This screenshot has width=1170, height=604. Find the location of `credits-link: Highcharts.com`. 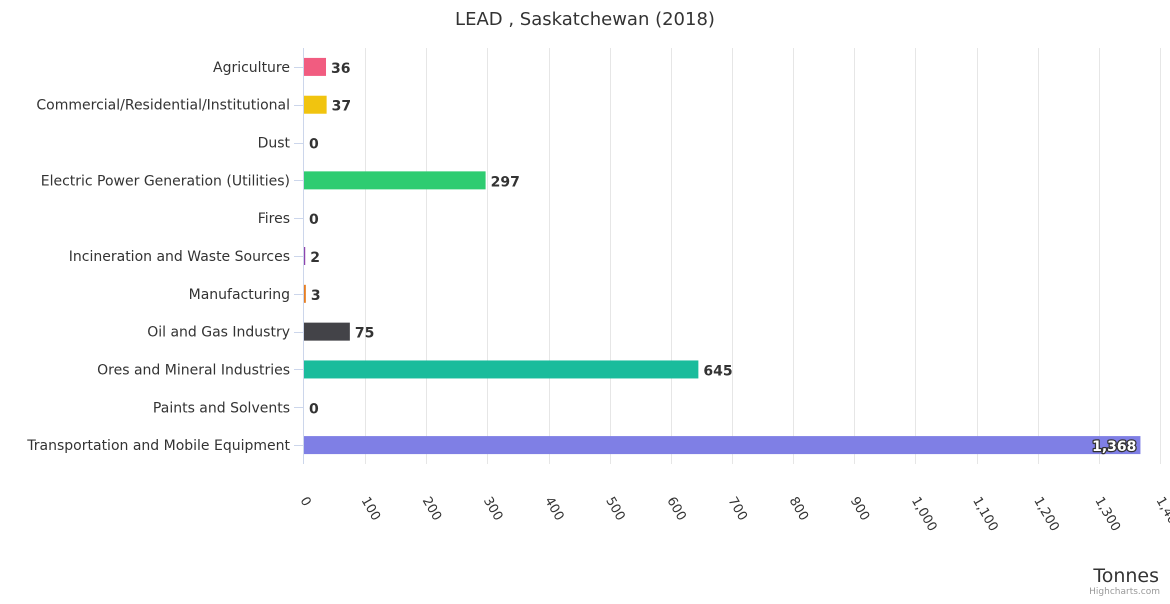

credits-link: Highcharts.com is located at coordinates (1124, 592).